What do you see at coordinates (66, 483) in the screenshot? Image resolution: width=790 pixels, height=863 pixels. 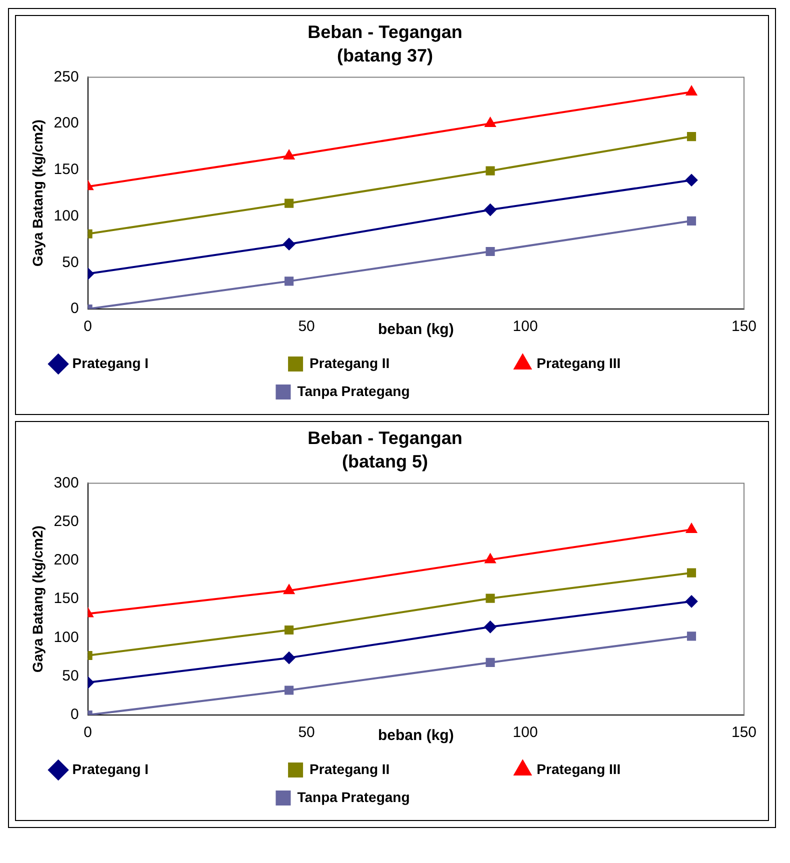 I see `y-tick-label: 300` at bounding box center [66, 483].